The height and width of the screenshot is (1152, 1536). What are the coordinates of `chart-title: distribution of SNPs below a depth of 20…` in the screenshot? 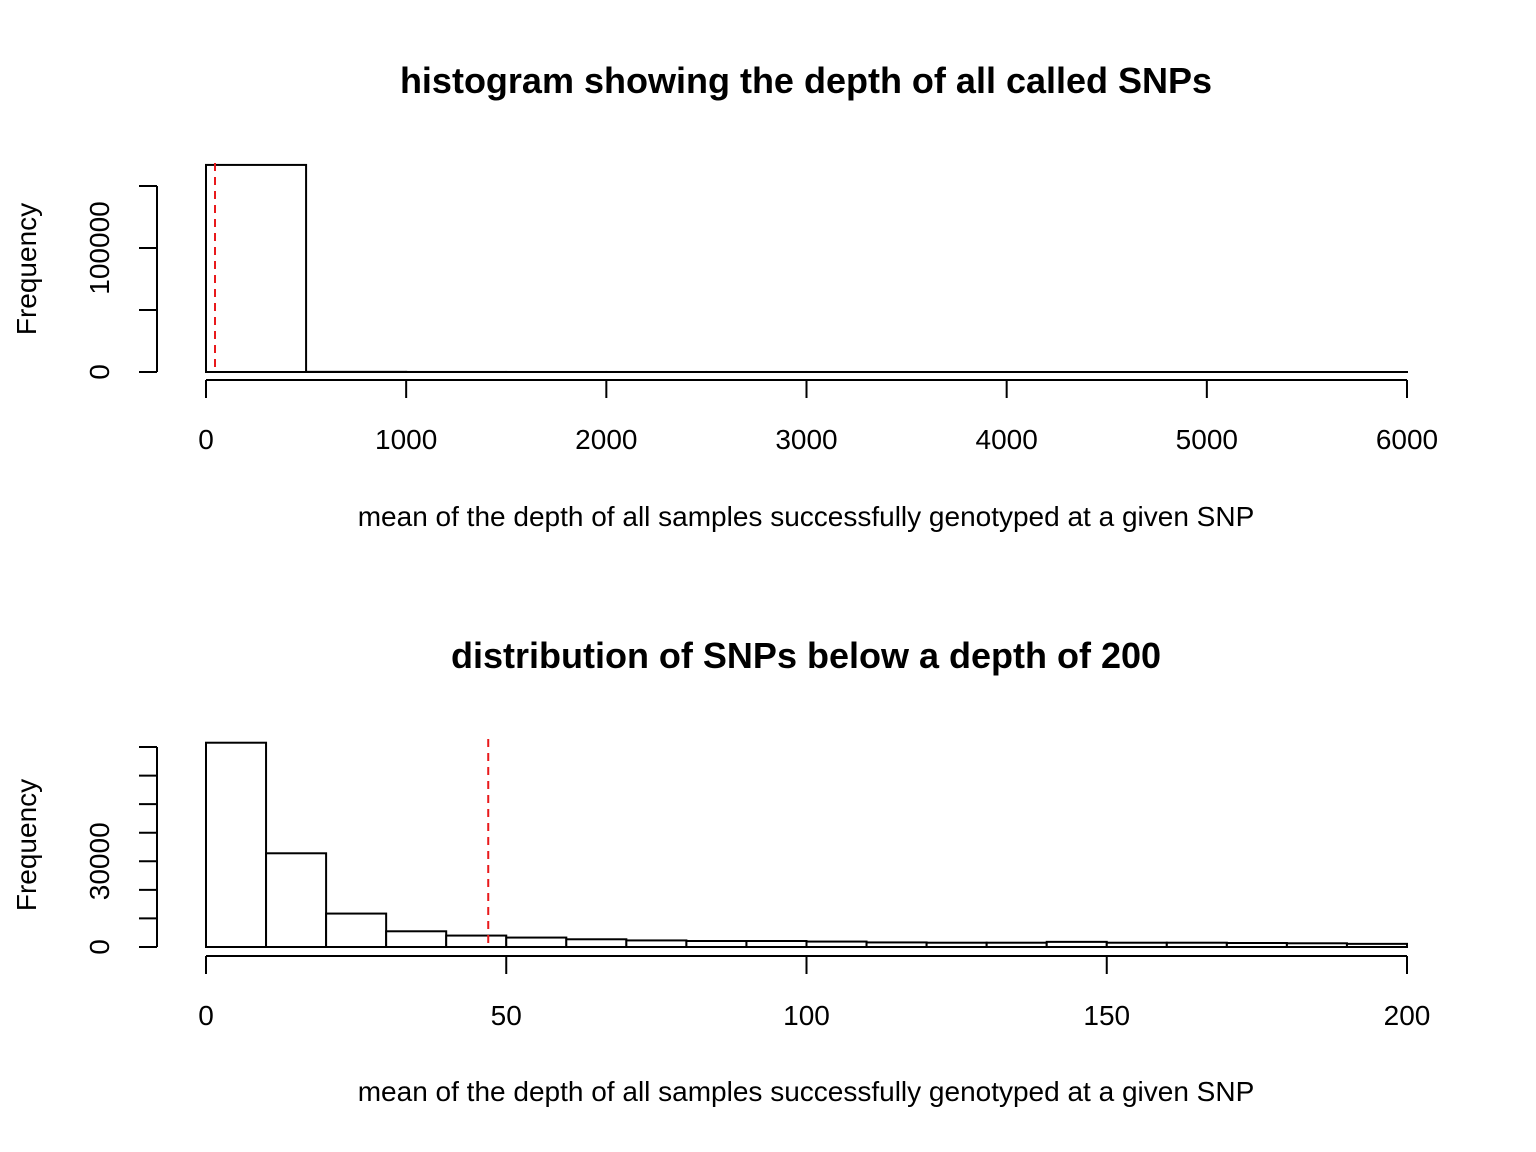 It's located at (806, 655).